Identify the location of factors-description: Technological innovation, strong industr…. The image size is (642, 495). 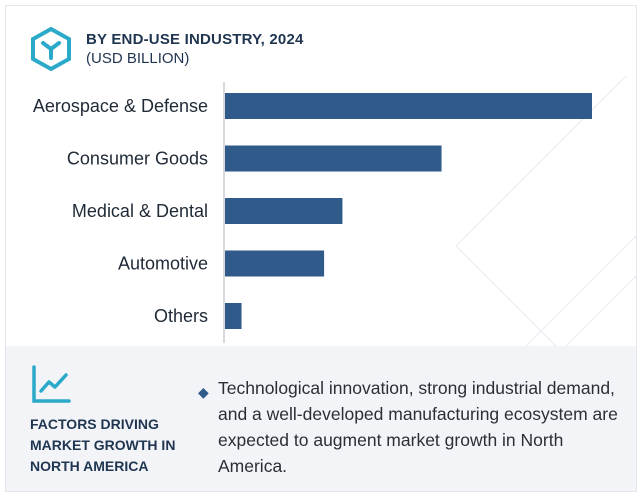
(418, 427).